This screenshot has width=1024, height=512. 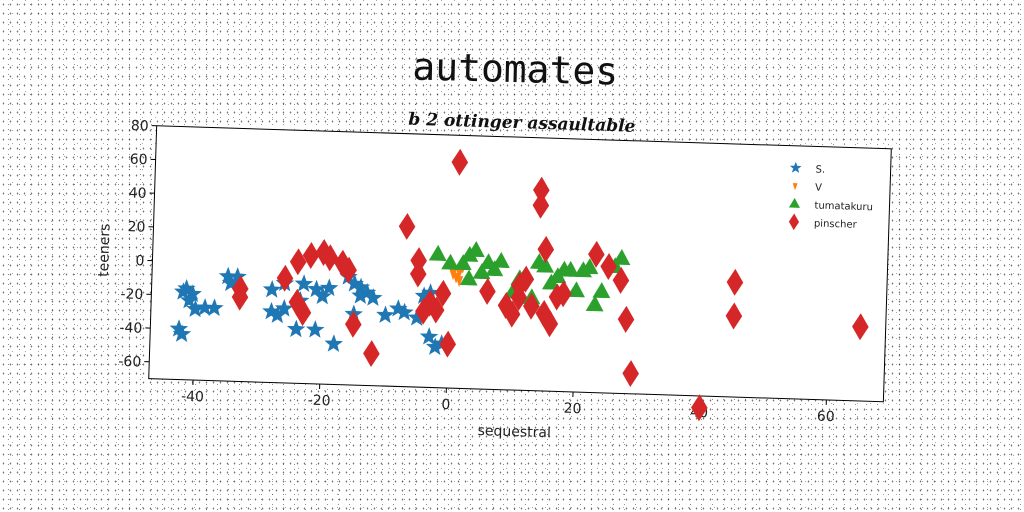 I want to click on x-tick-label: 20, so click(x=572, y=409).